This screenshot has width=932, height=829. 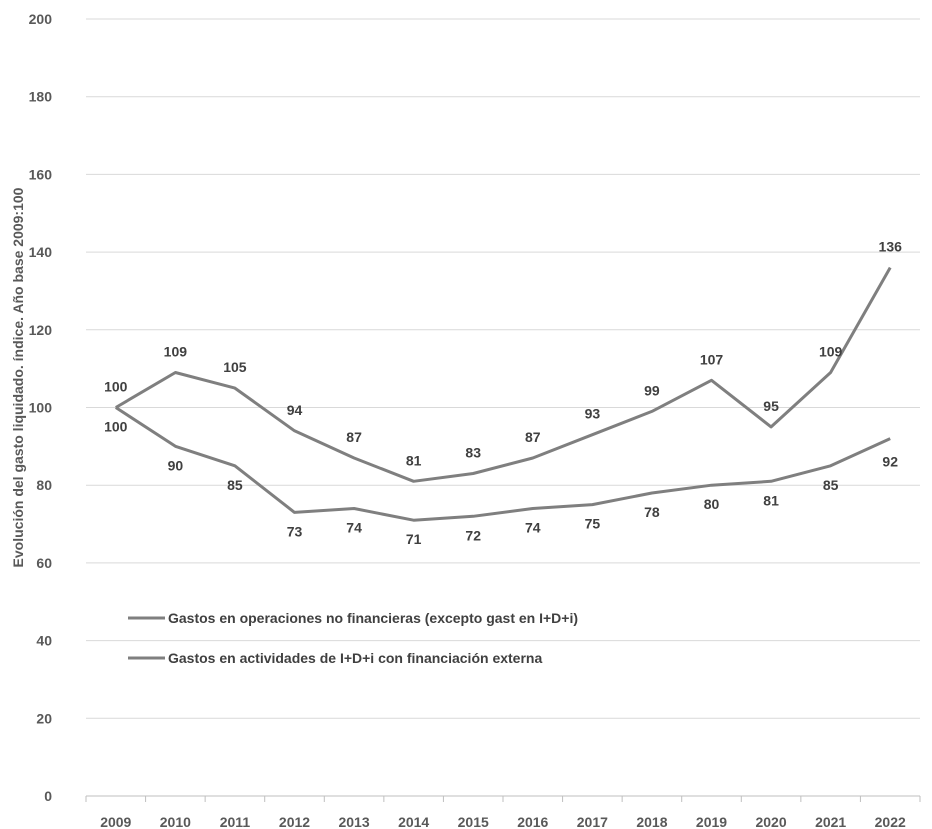 What do you see at coordinates (116, 427) in the screenshot?
I see `data-label-operaciones: 100` at bounding box center [116, 427].